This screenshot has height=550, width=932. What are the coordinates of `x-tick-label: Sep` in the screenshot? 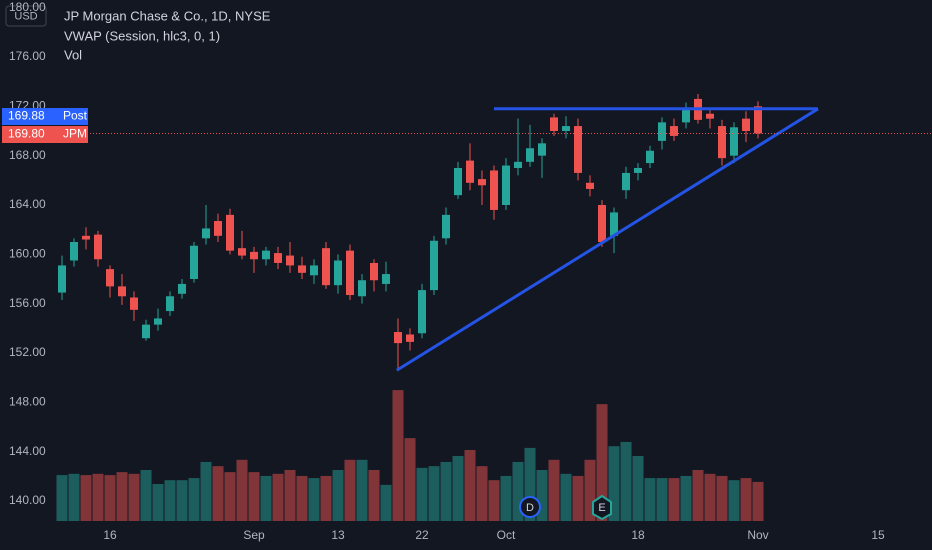 It's located at (254, 535).